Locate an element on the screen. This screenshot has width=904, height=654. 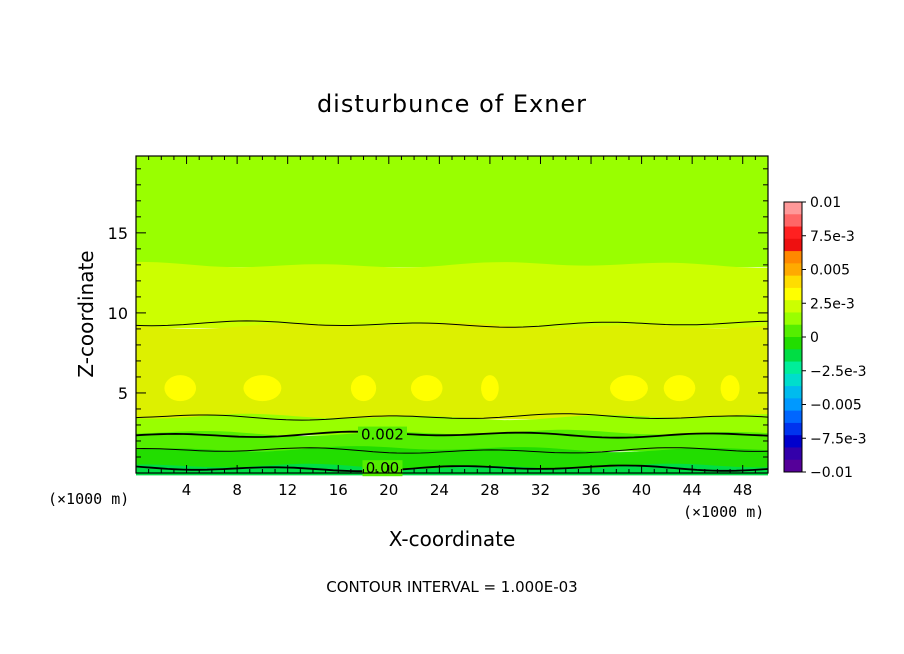
contour-label: 0.00 is located at coordinates (382, 468).